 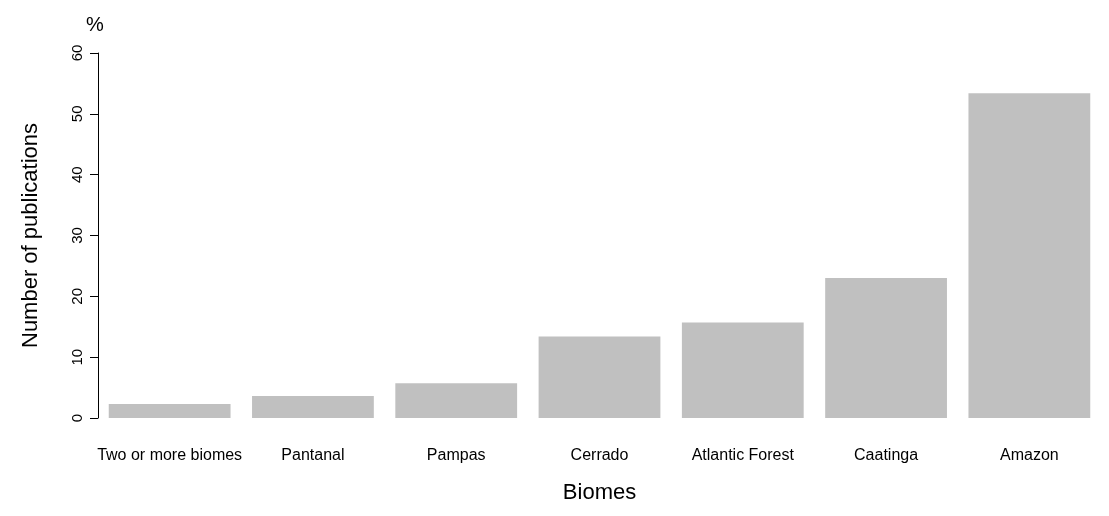 I want to click on y-tick-label: 20, so click(x=76, y=296).